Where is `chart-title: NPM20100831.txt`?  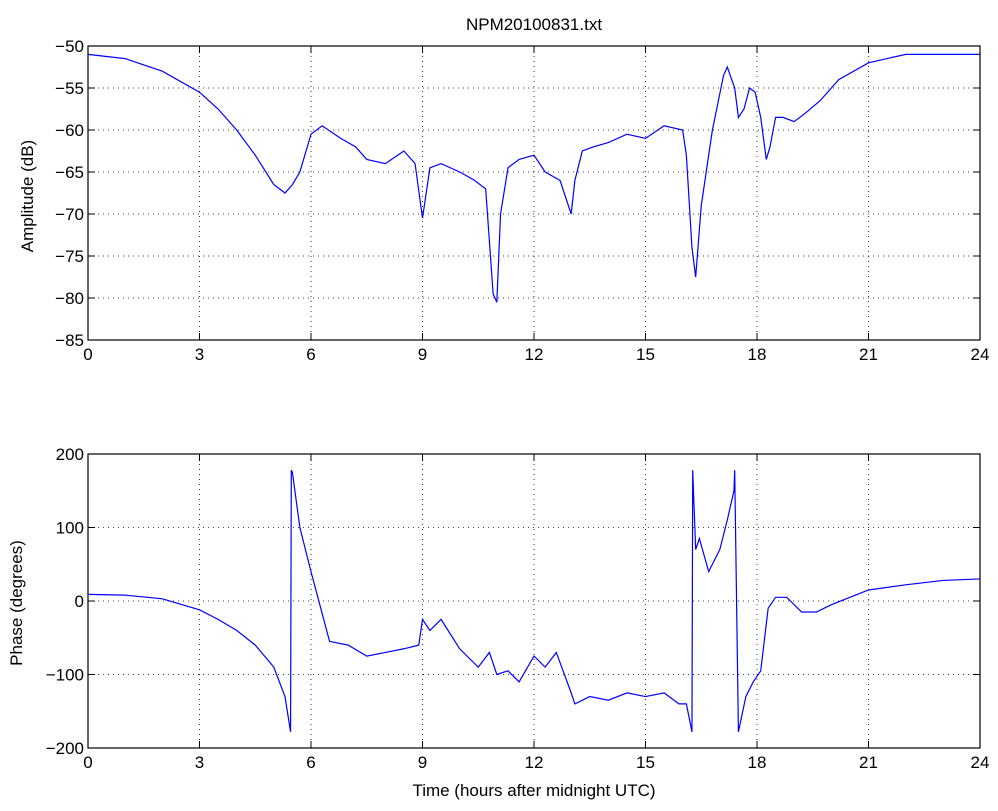
chart-title: NPM20100831.txt is located at coordinates (534, 24).